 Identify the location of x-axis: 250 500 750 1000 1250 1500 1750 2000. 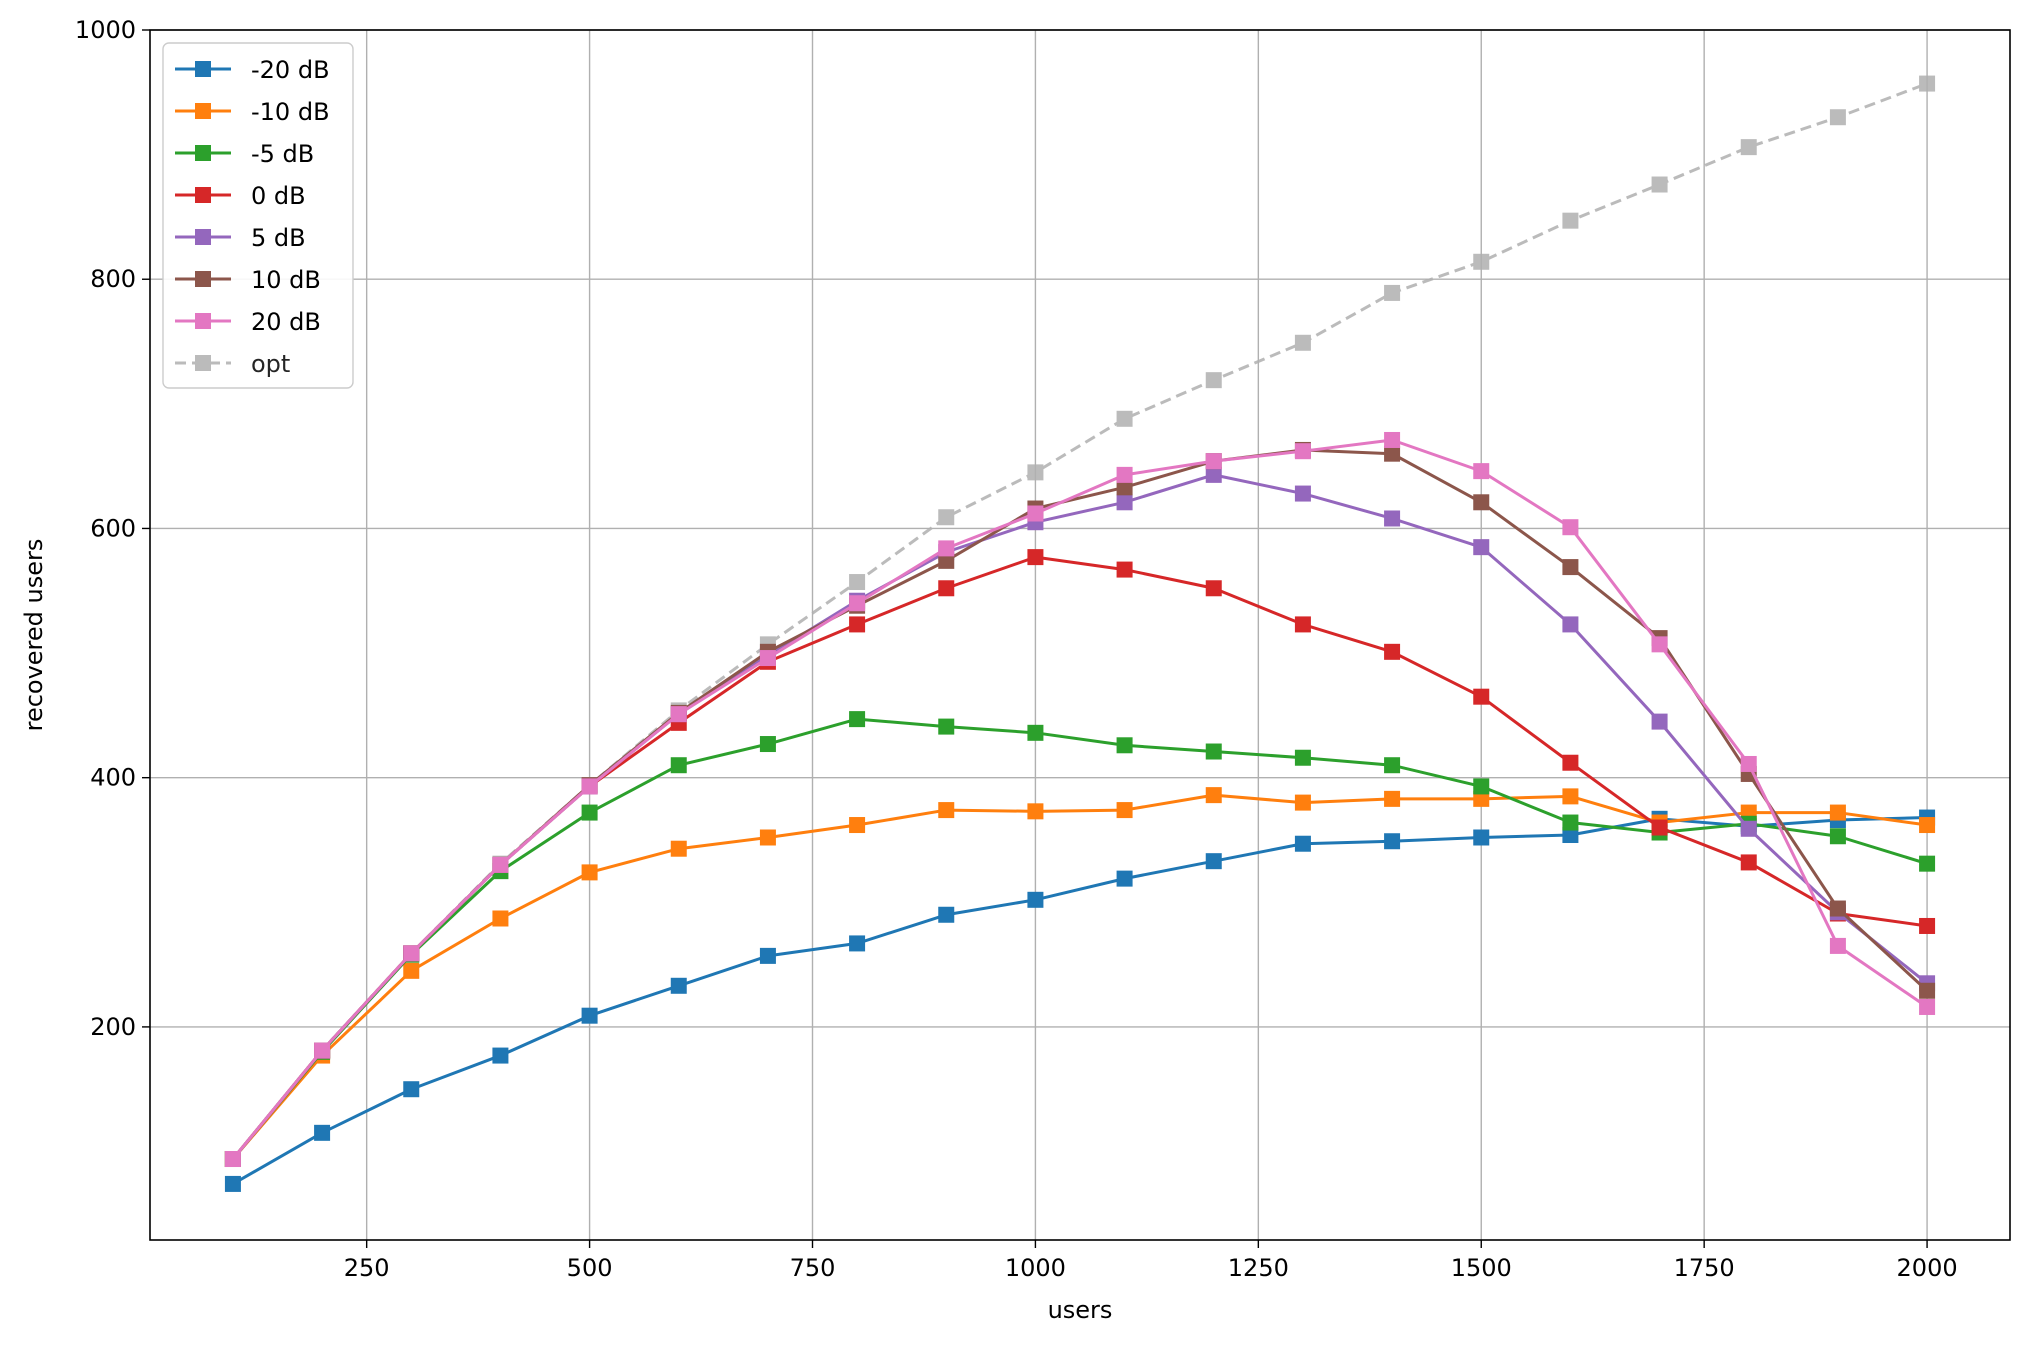
(1151, 1261).